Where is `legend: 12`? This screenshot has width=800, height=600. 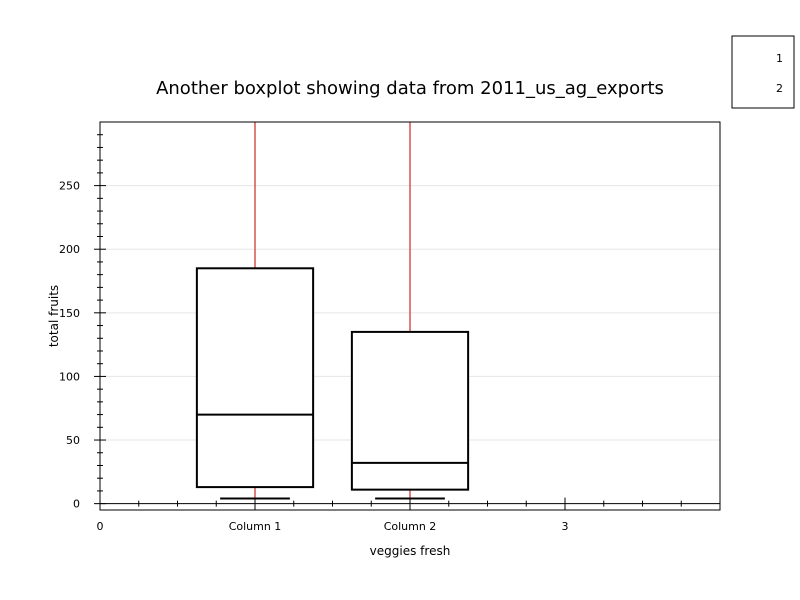 legend: 12 is located at coordinates (763, 72).